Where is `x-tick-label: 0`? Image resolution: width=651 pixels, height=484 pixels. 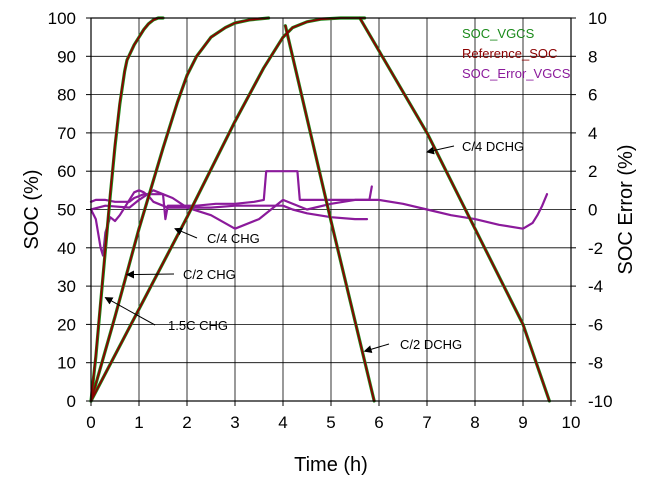 x-tick-label: 0 is located at coordinates (90, 422).